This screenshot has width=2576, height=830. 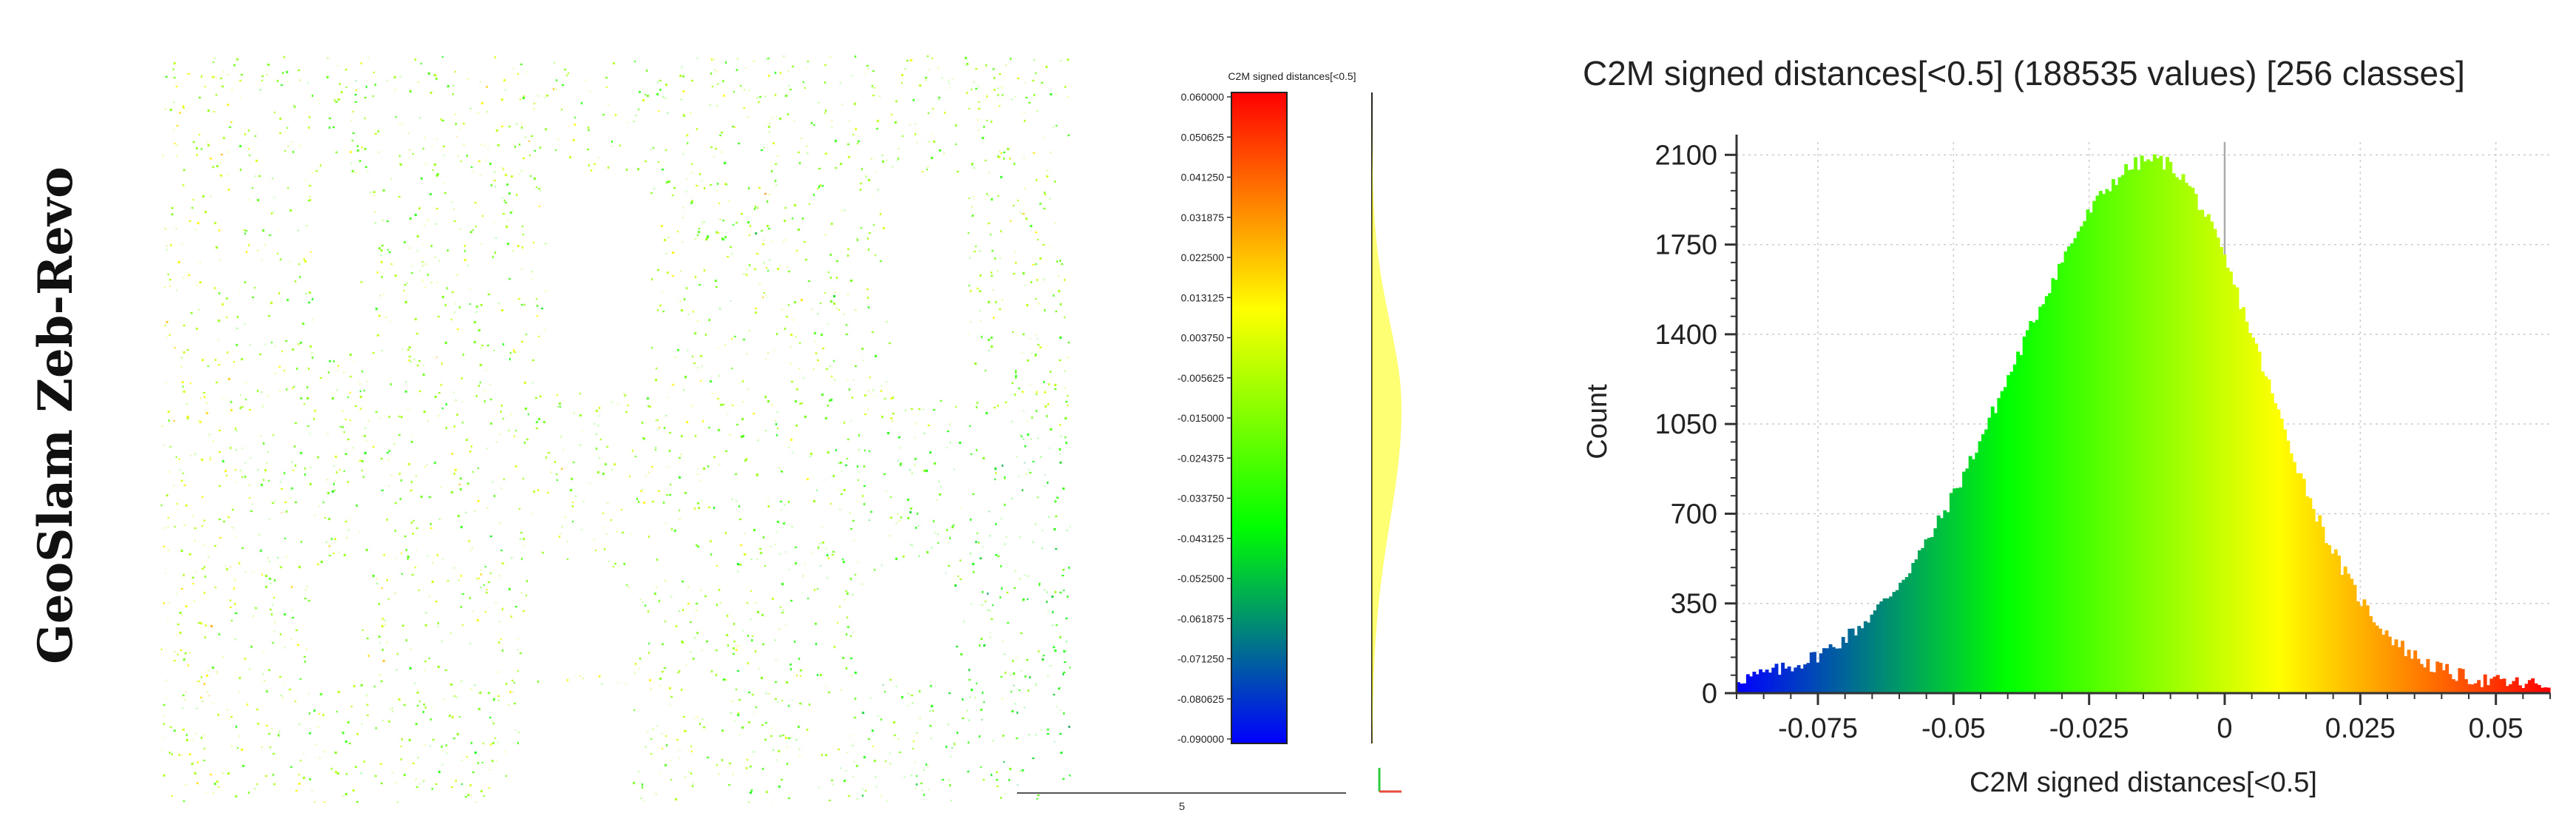 What do you see at coordinates (1203, 297) in the screenshot?
I see `colorbar-tick-label: 0.013125` at bounding box center [1203, 297].